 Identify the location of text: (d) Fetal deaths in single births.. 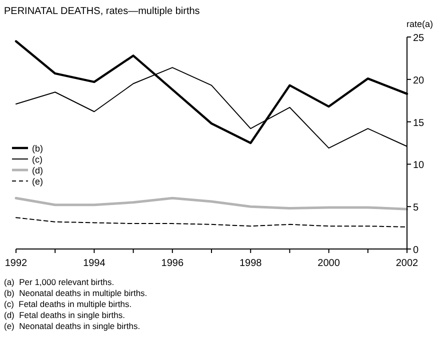
(64, 315).